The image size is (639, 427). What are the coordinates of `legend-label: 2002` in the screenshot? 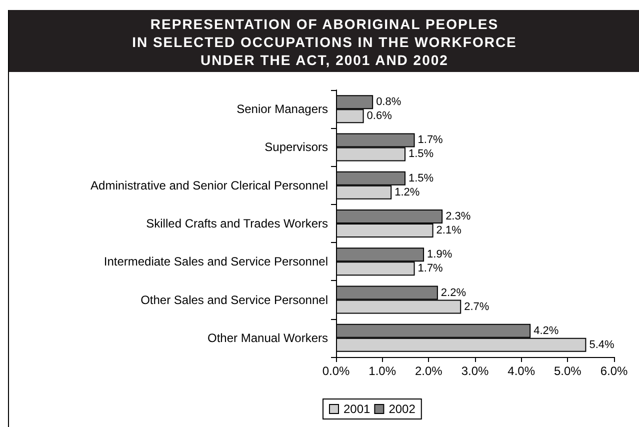 It's located at (402, 409).